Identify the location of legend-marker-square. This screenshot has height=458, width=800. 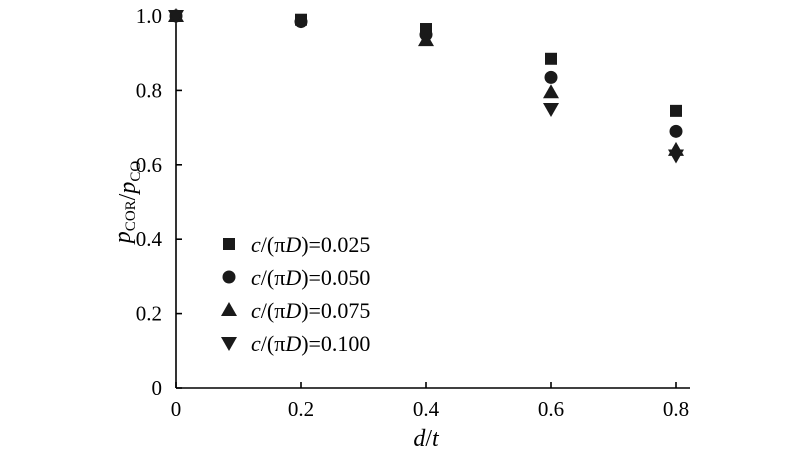
(229, 244).